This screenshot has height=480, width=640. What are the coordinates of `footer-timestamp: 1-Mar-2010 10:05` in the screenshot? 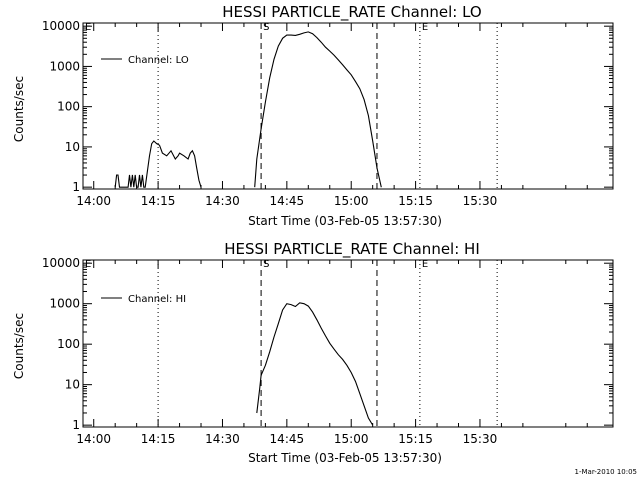 It's located at (606, 472).